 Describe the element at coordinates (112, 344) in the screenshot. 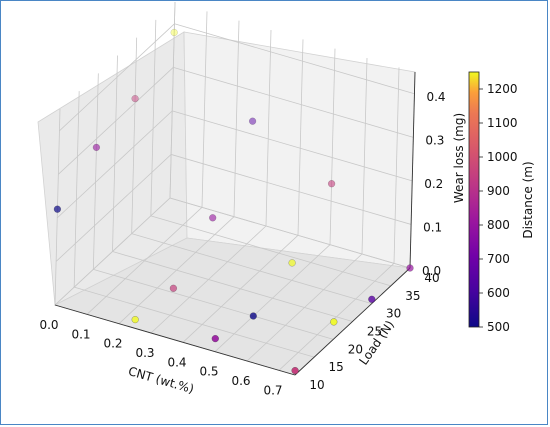

I see `x-tick-label: 0.2` at that location.